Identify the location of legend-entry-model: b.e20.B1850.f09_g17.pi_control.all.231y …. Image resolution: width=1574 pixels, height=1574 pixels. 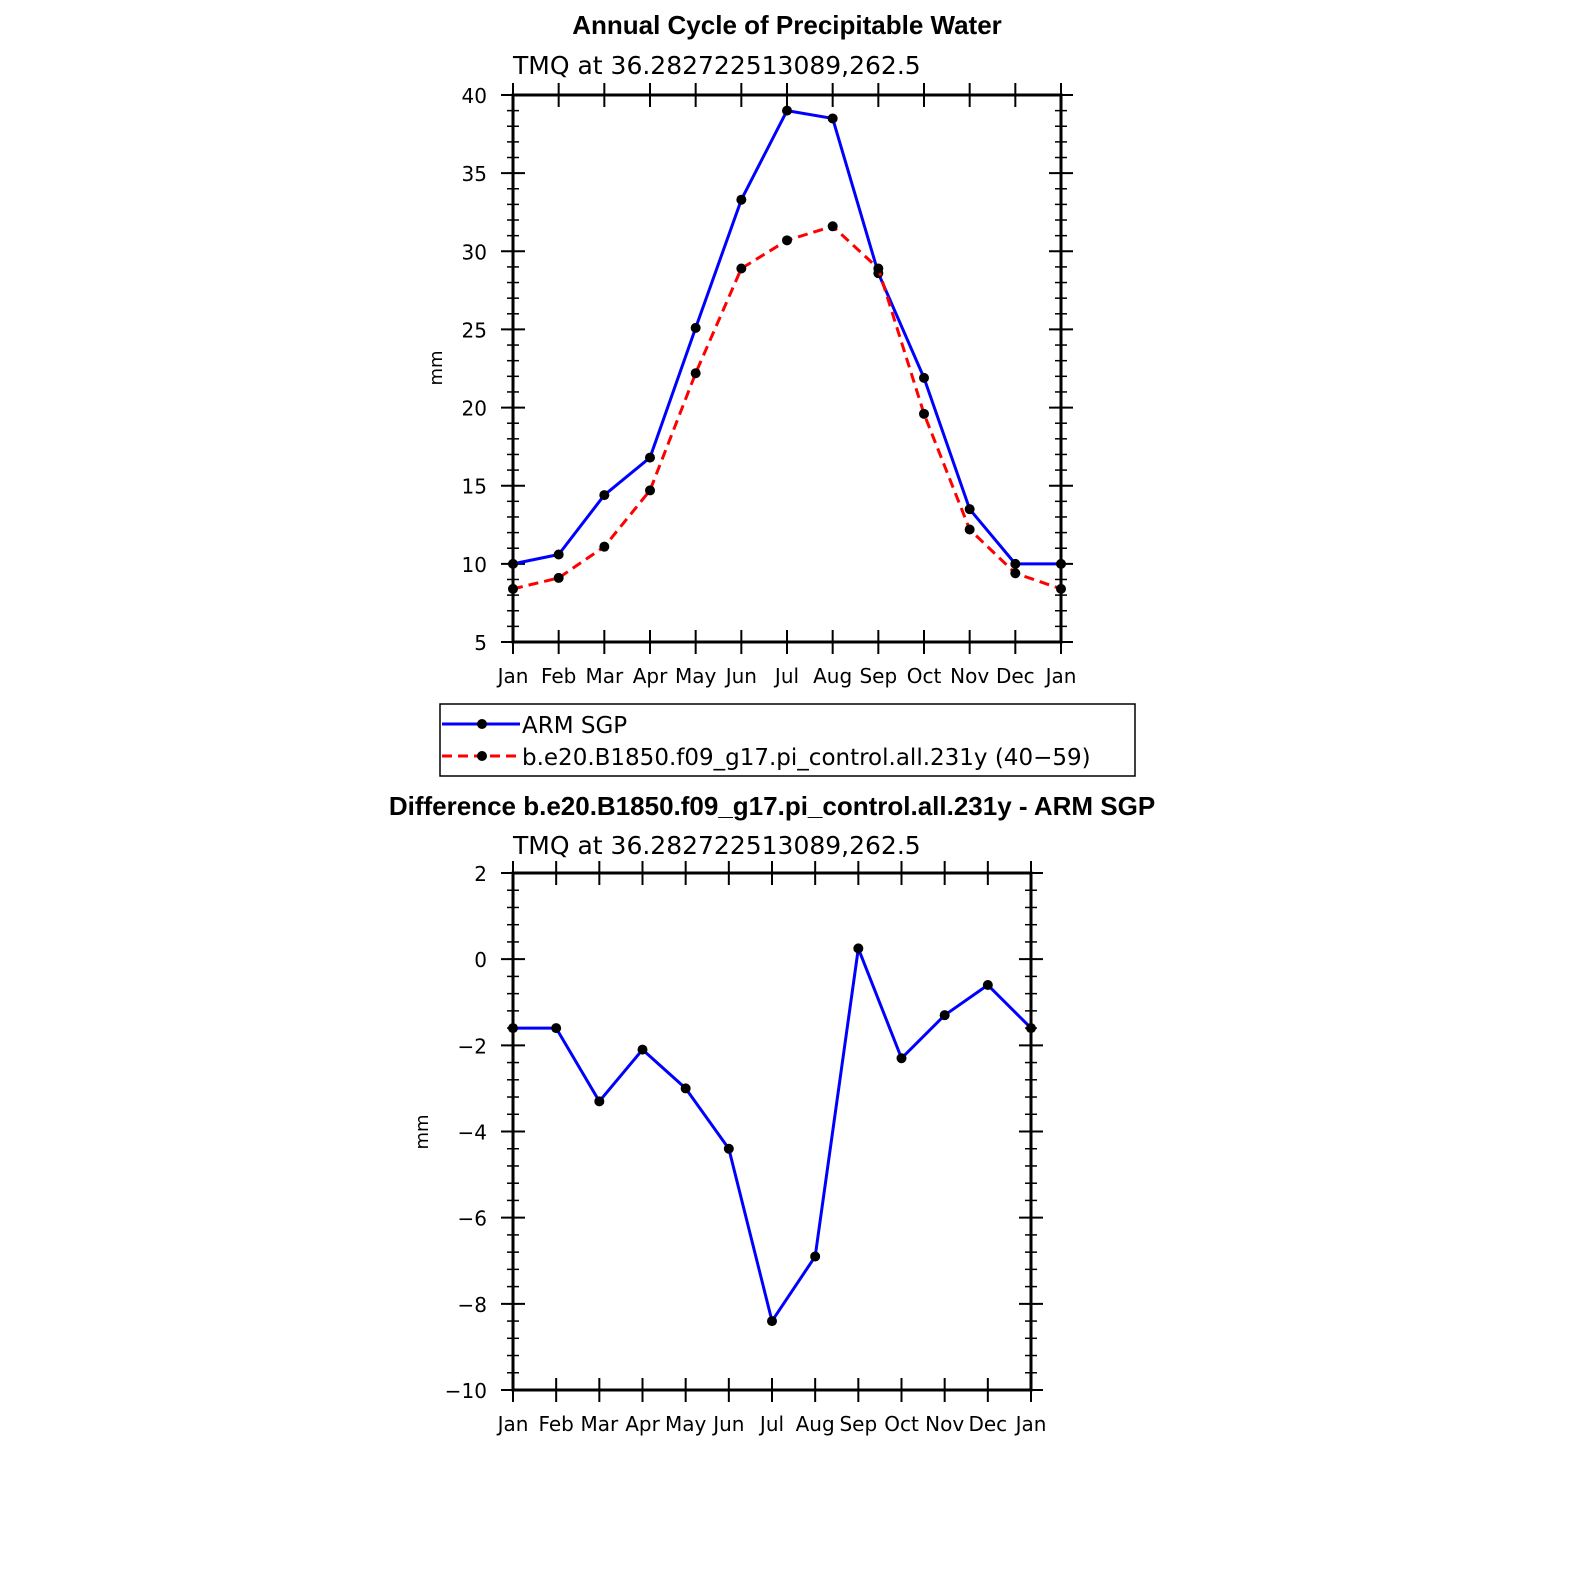
(766, 758).